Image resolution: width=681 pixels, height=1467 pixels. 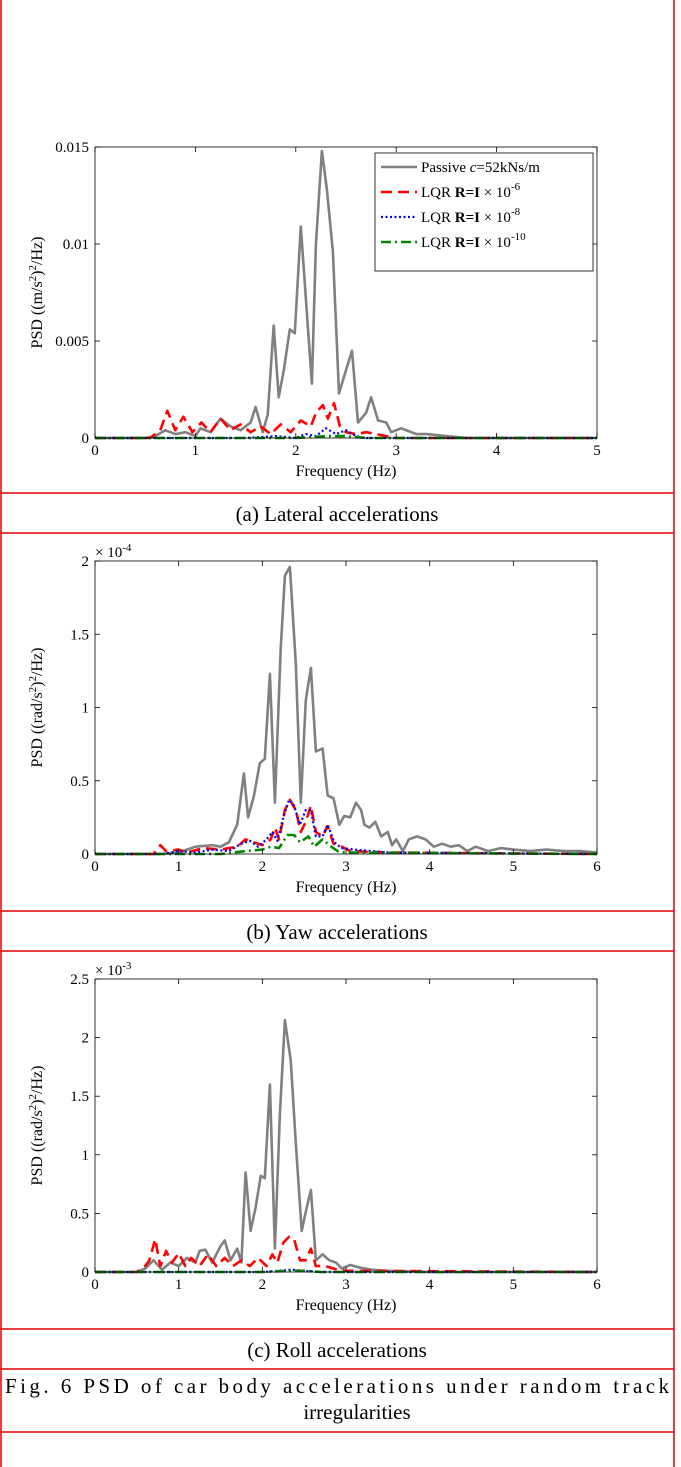 What do you see at coordinates (76, 245) in the screenshot?
I see `y-tick-label: 0.01` at bounding box center [76, 245].